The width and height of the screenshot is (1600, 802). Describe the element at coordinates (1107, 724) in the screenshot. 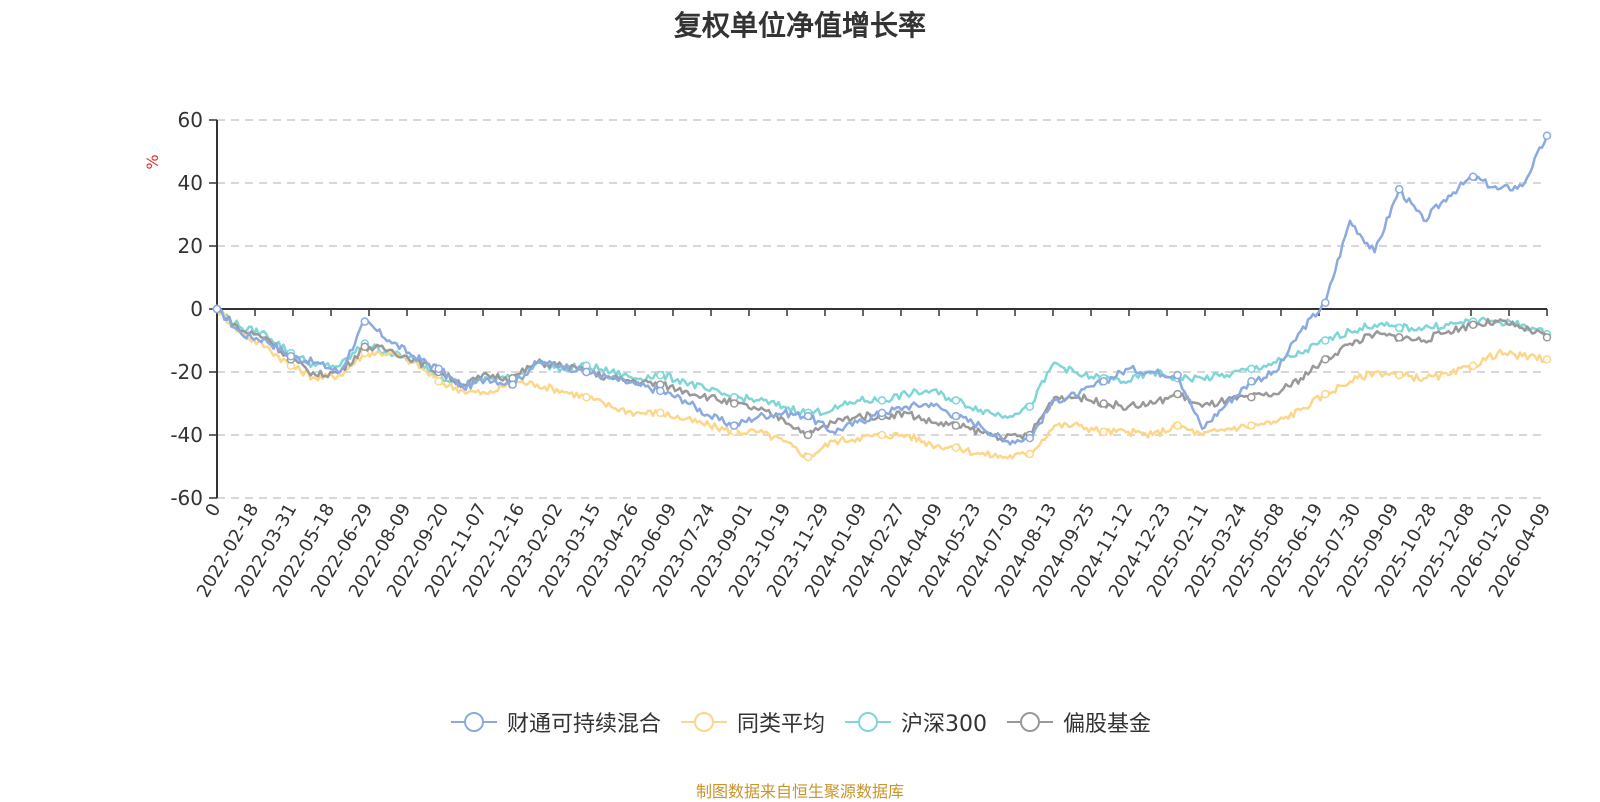

I see `legend-label: 偏股基金` at that location.